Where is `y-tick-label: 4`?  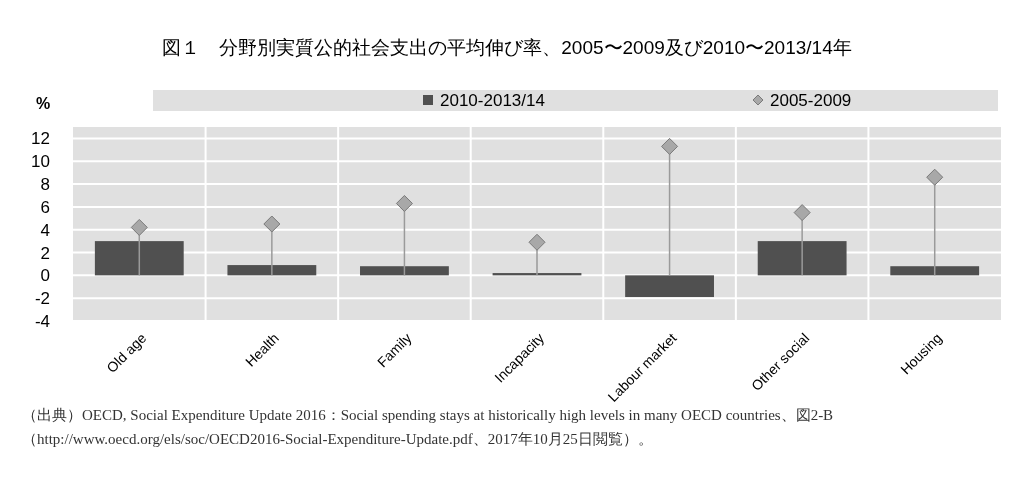 y-tick-label: 4 is located at coordinates (45, 230).